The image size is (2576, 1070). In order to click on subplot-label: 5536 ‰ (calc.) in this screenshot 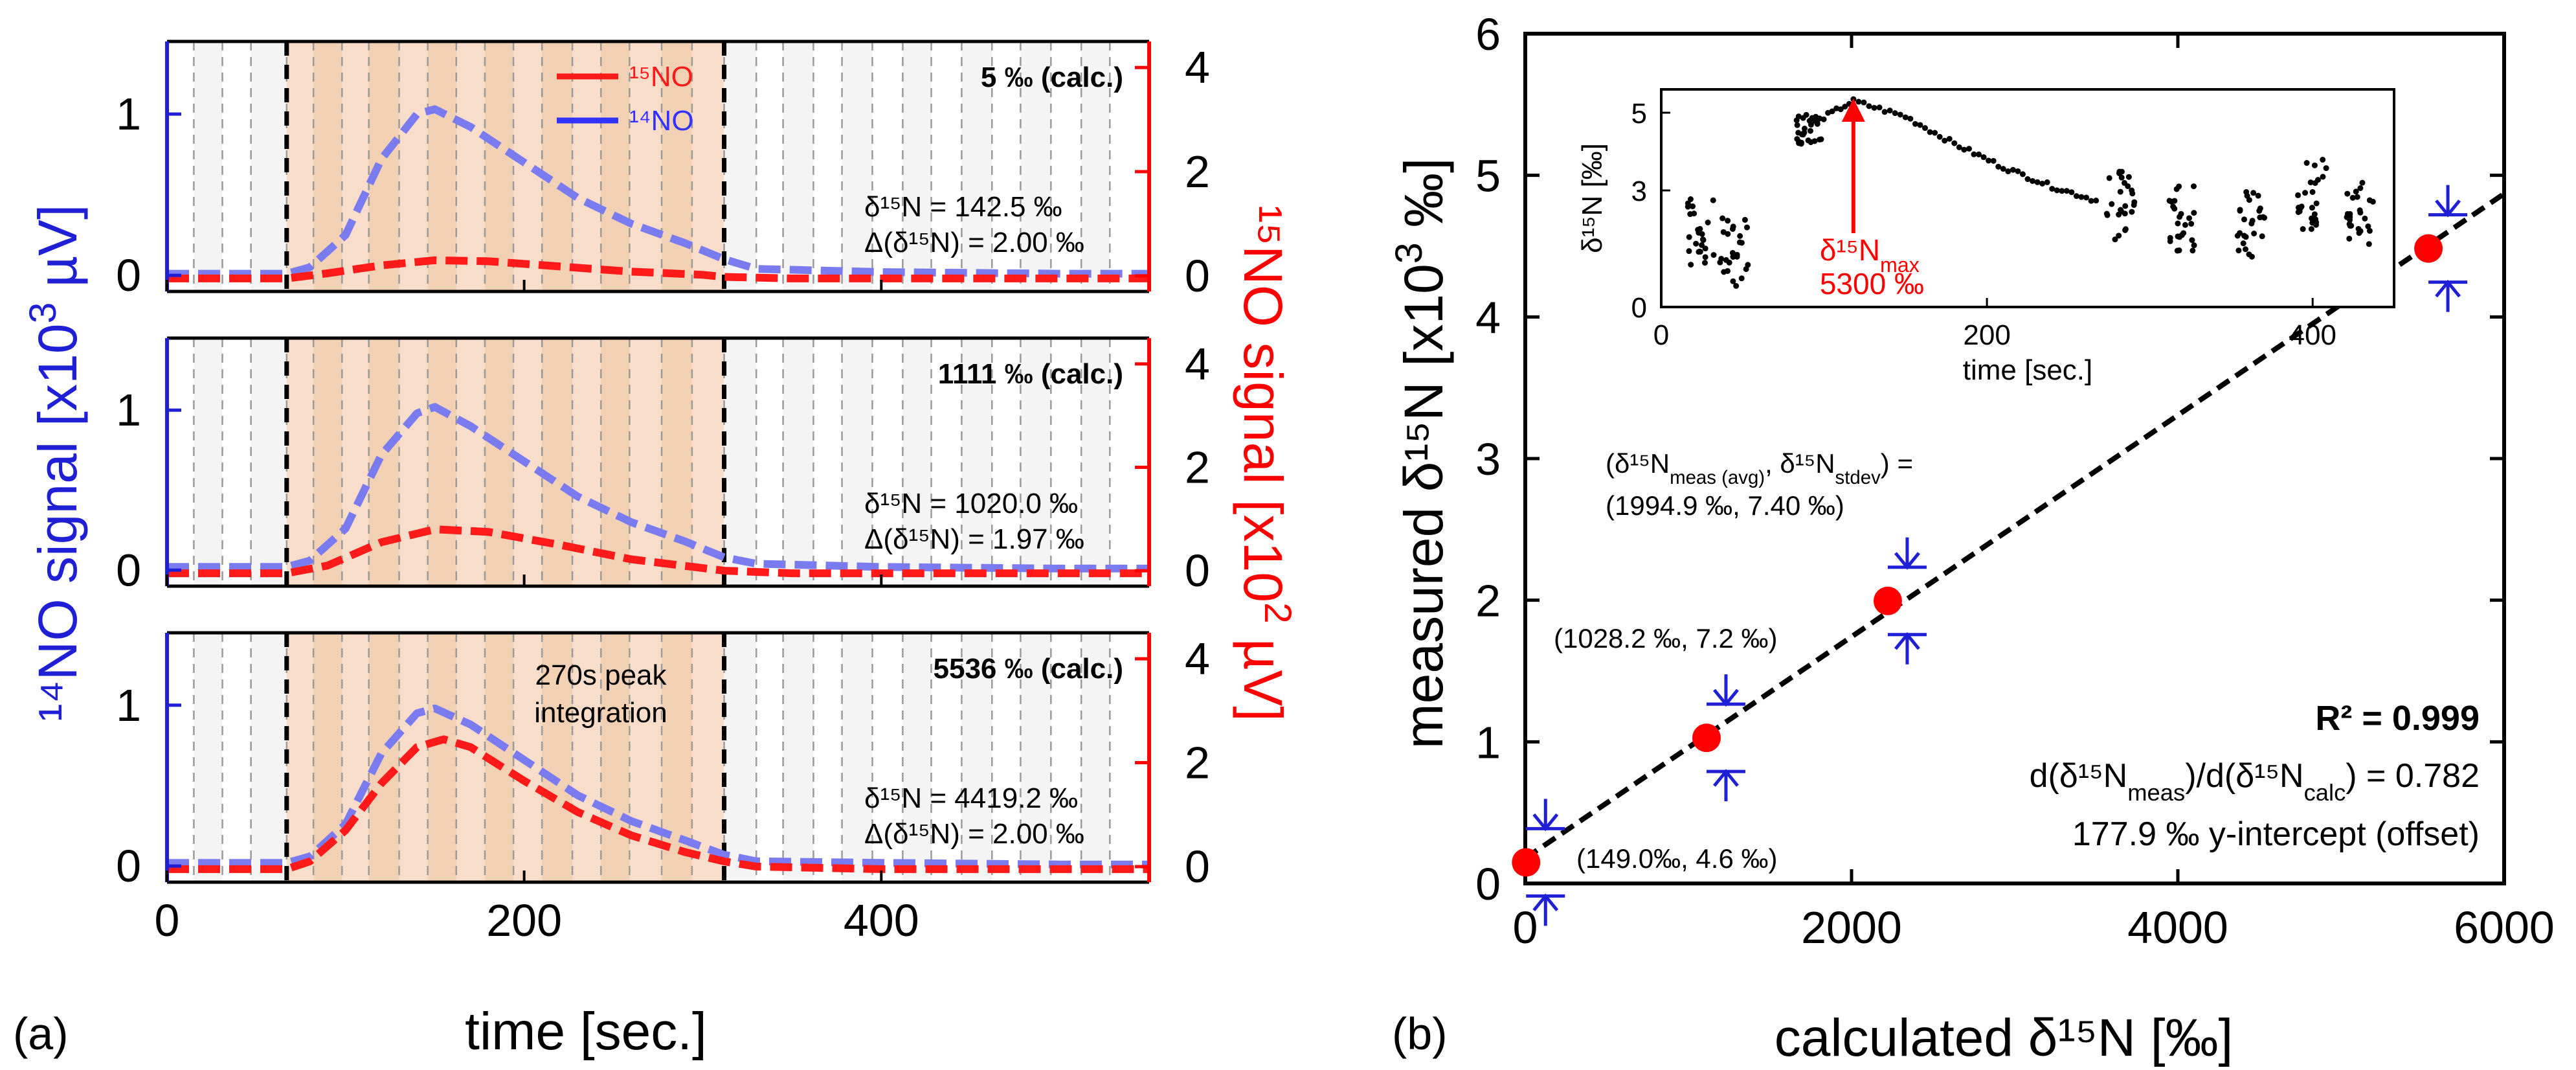, I will do `click(1029, 669)`.